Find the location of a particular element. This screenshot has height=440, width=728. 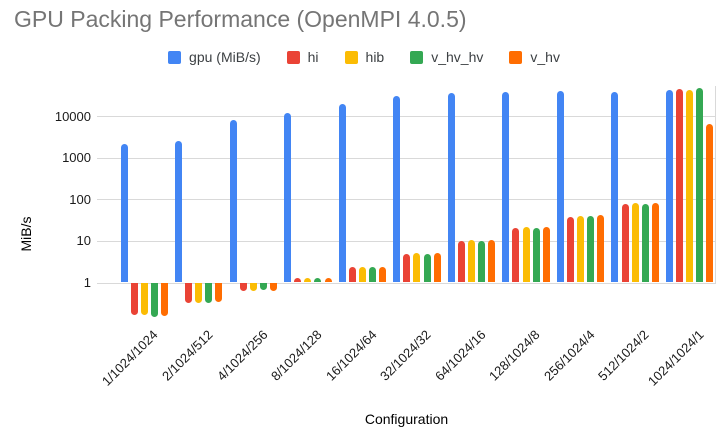

legend-label: gpu (MiB/s) is located at coordinates (225, 57).